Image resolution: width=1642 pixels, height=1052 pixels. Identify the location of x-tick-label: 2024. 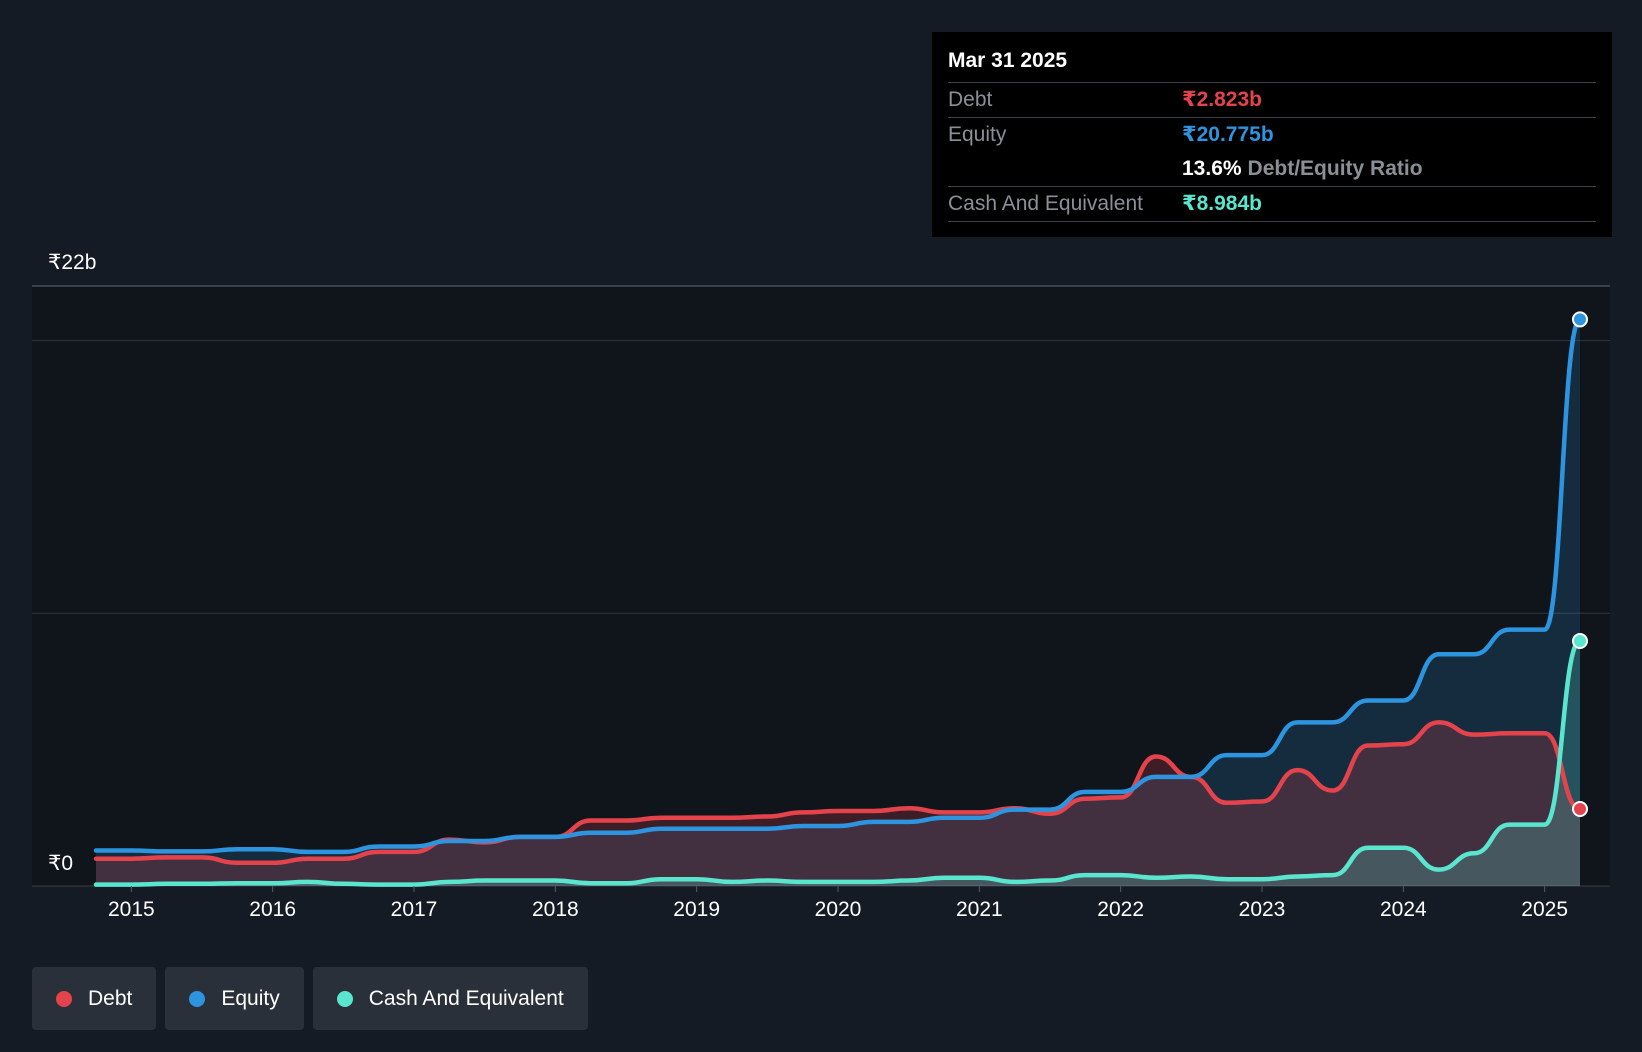
(1403, 909).